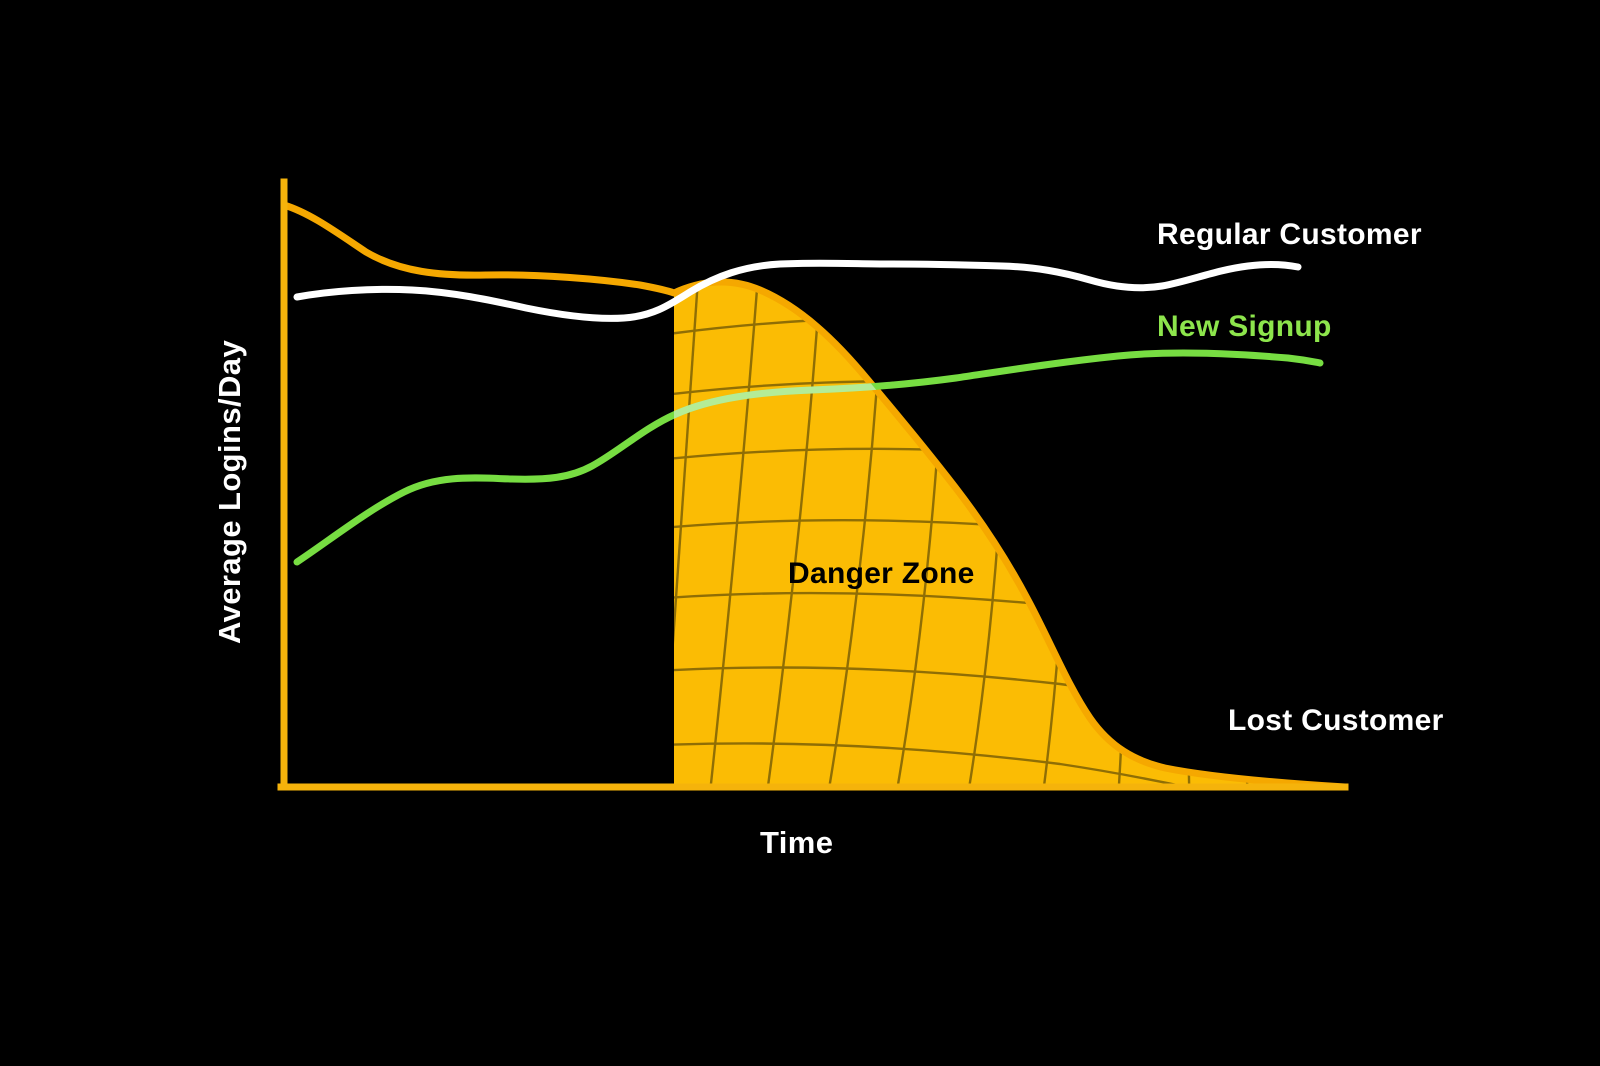 The image size is (1600, 1066). What do you see at coordinates (881, 573) in the screenshot?
I see `danger-zone-label: Danger Zone` at bounding box center [881, 573].